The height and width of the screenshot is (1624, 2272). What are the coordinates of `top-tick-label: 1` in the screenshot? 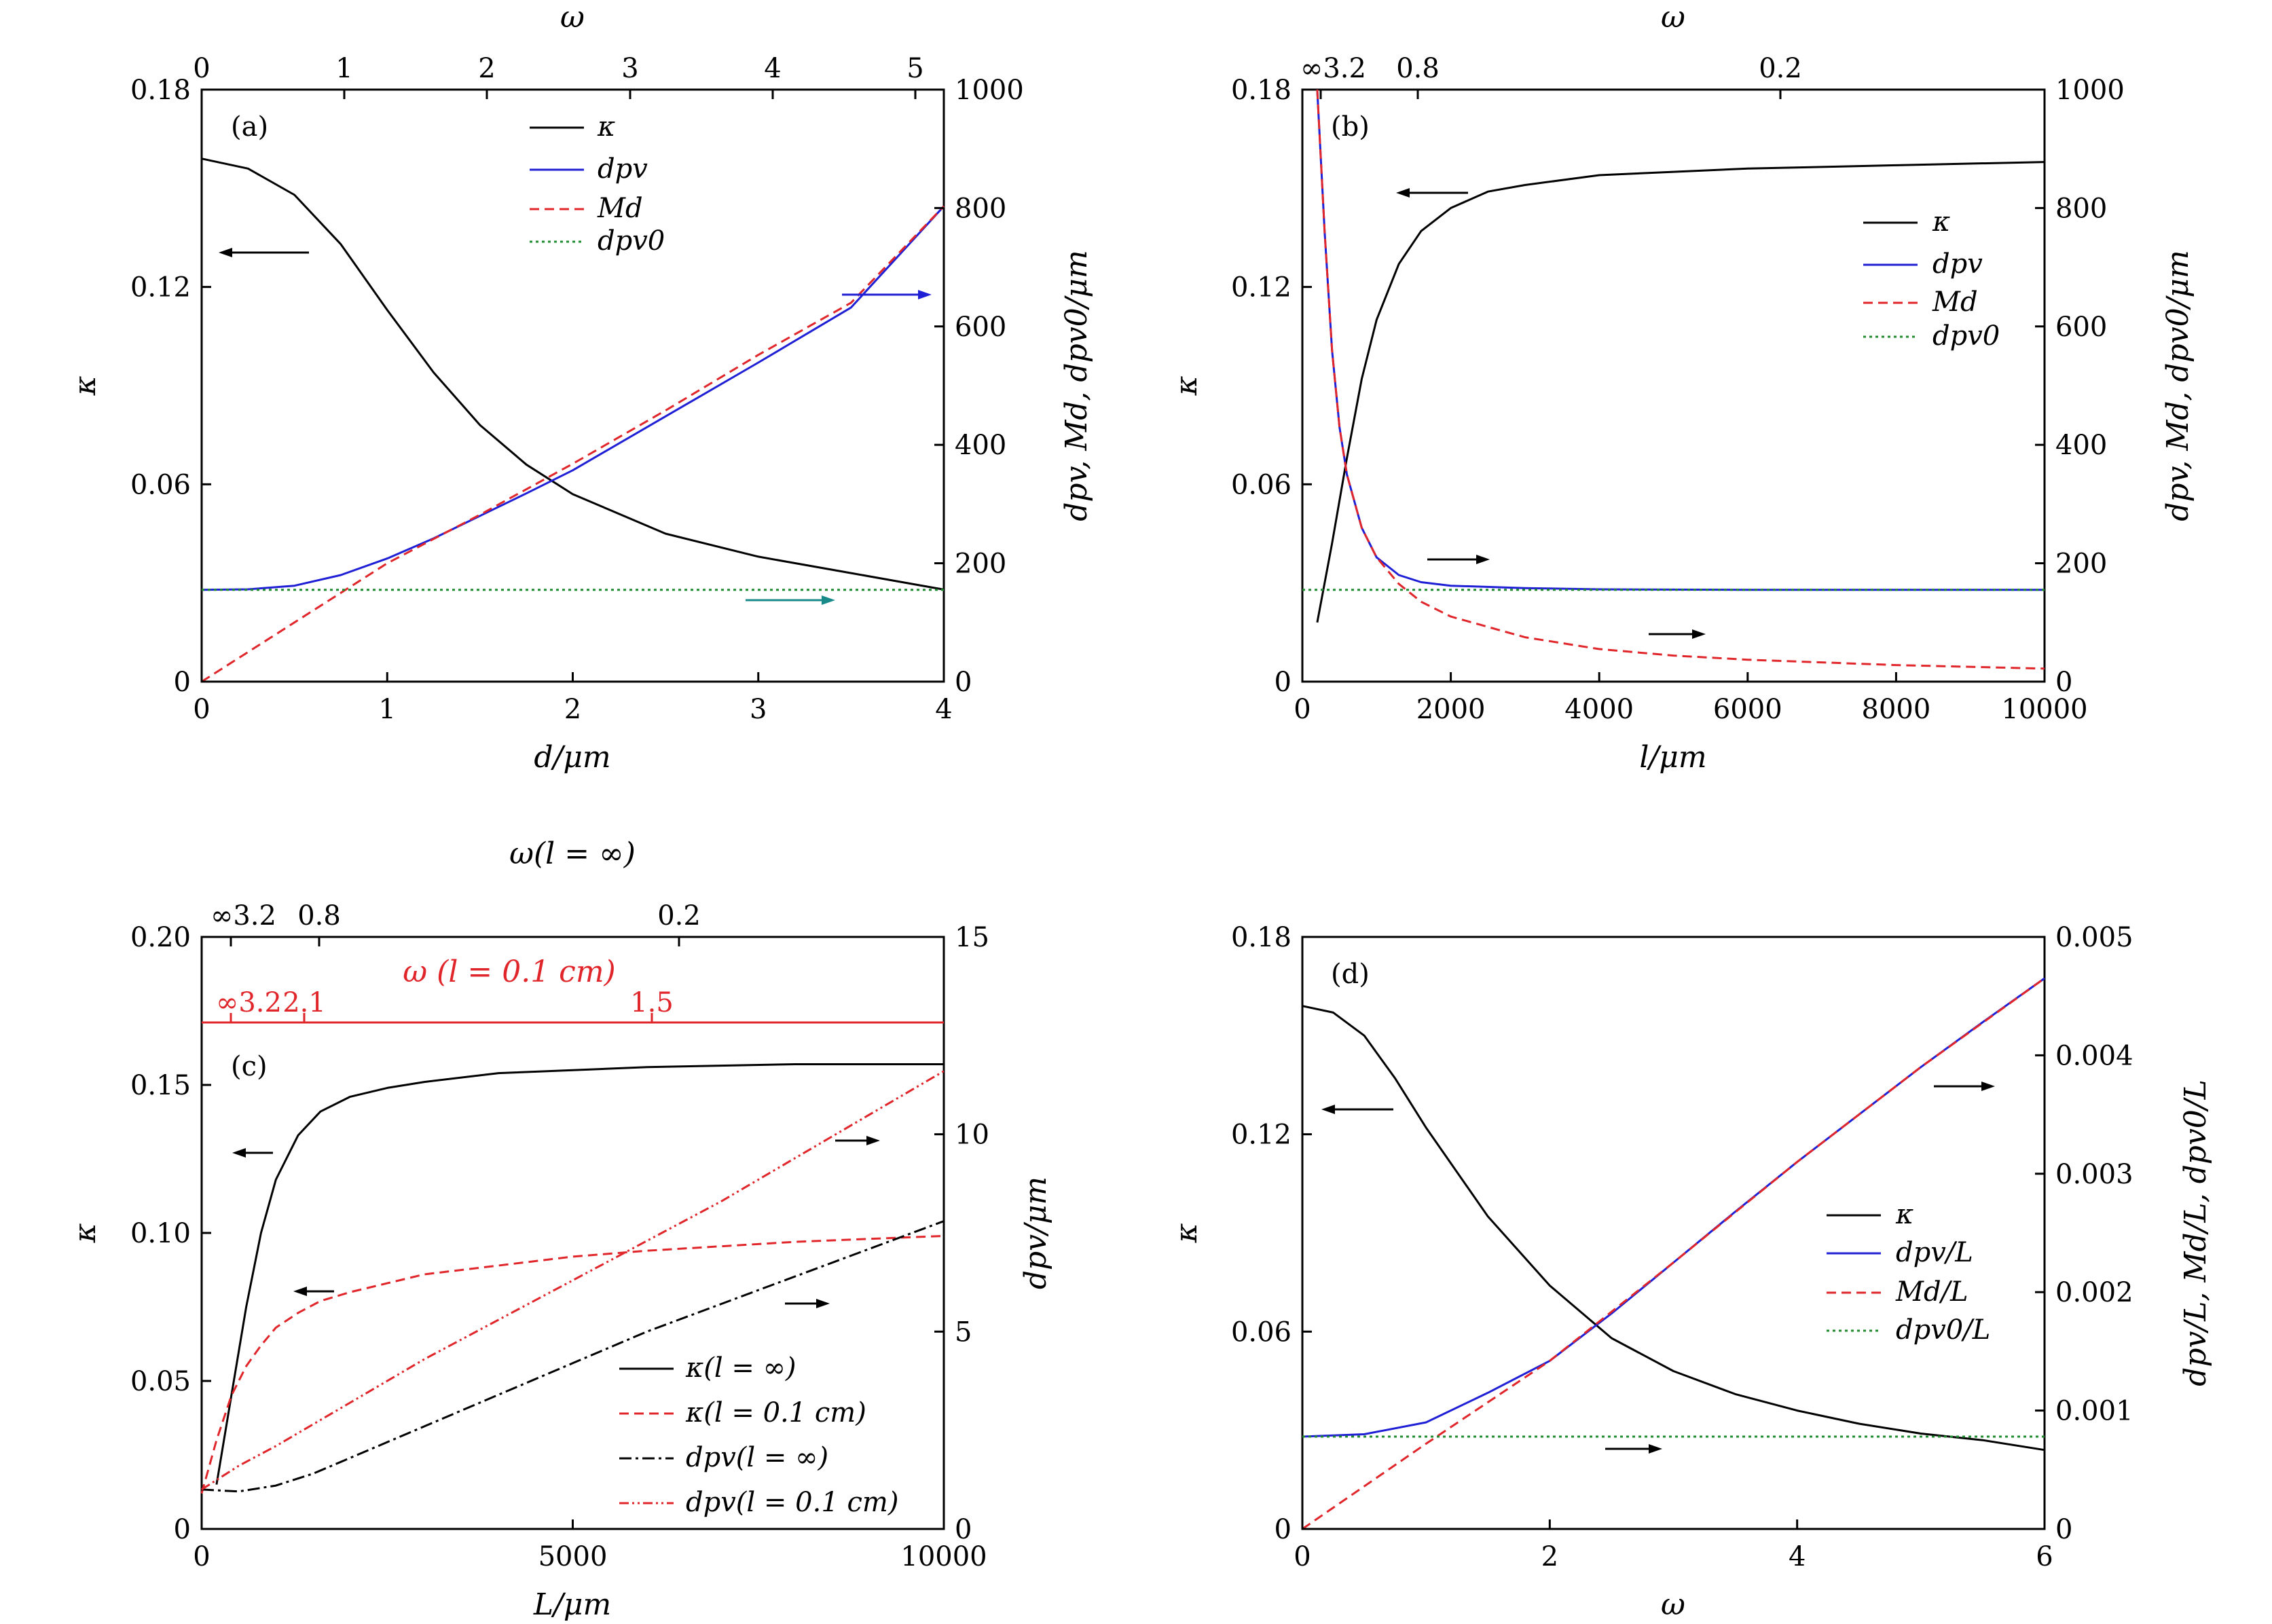 It's located at (343, 68).